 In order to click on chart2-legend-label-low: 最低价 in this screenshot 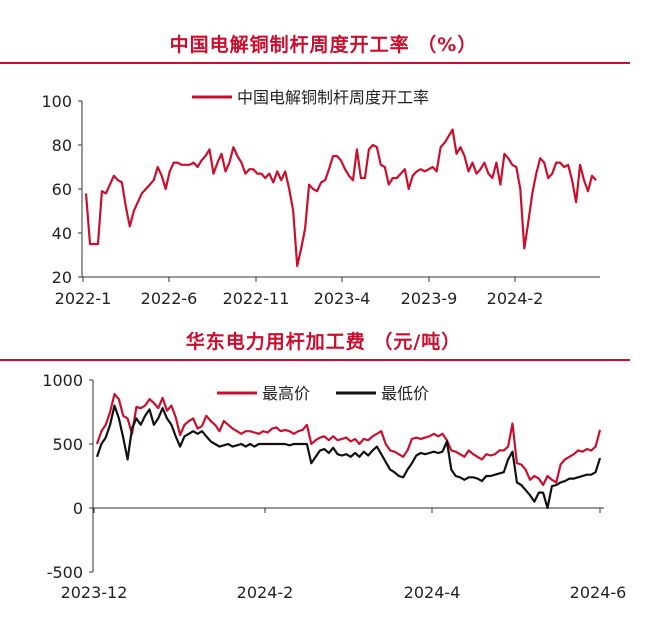, I will do `click(405, 393)`.